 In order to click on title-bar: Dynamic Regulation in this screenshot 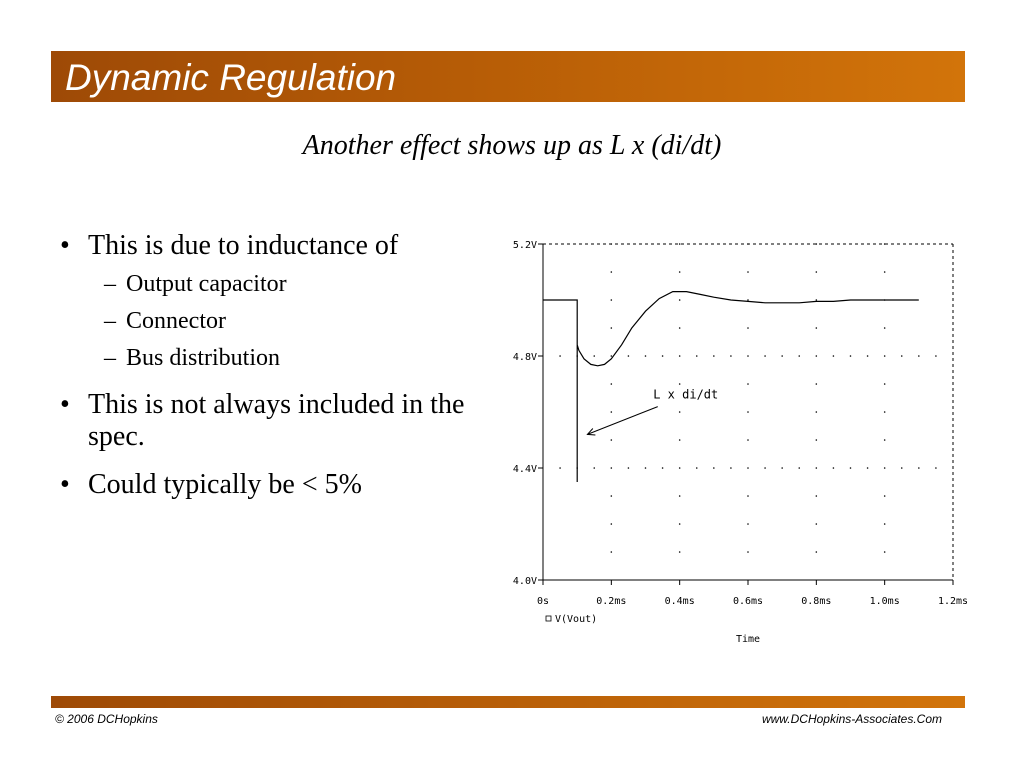, I will do `click(508, 76)`.